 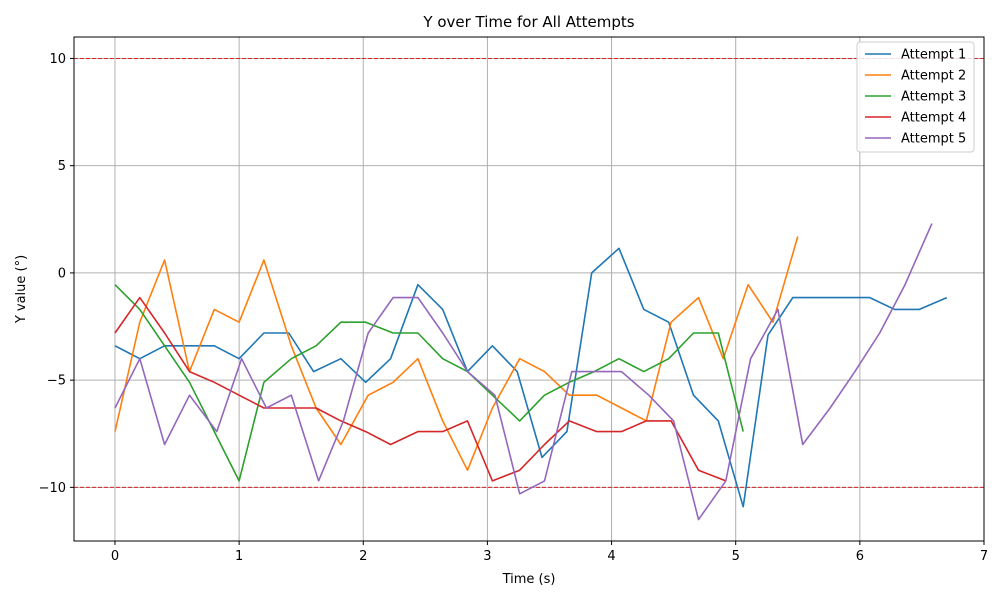 I want to click on legend-label: Attempt 2, so click(x=933, y=76).